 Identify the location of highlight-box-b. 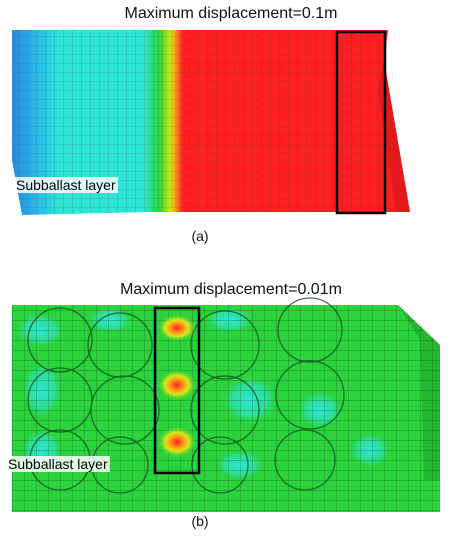
(177, 390).